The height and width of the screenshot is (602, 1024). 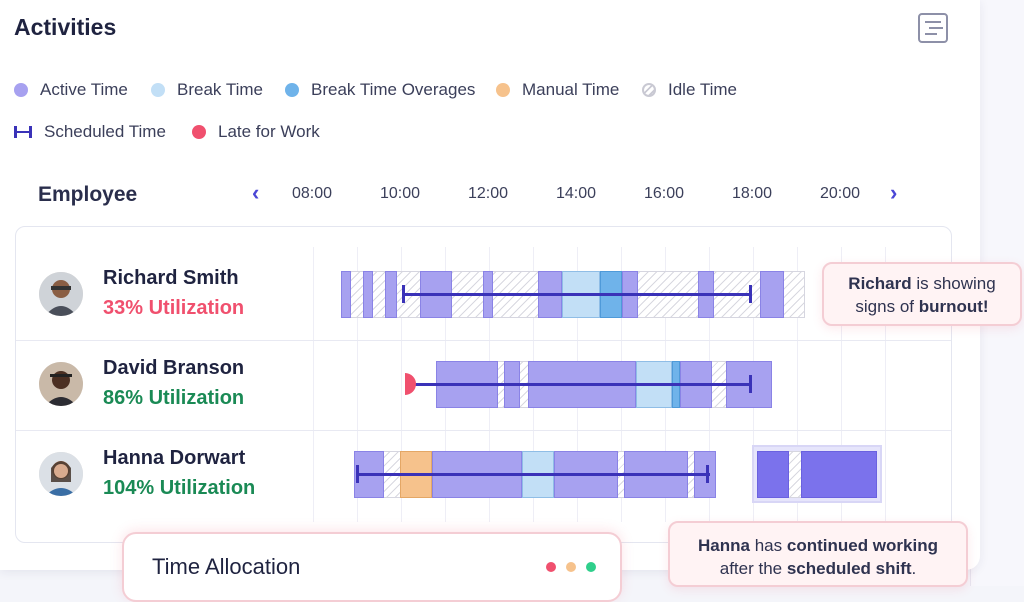 What do you see at coordinates (933, 28) in the screenshot?
I see `report-icon` at bounding box center [933, 28].